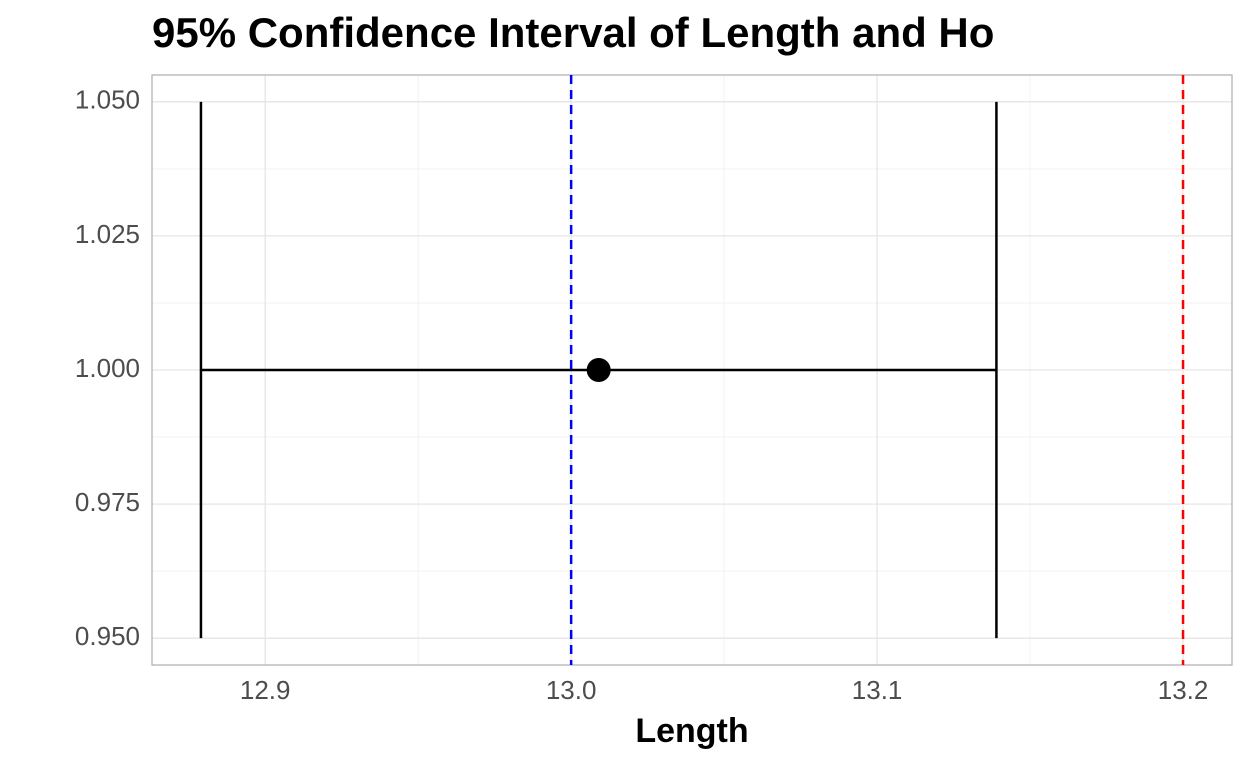 This screenshot has width=1248, height=768. Describe the element at coordinates (877, 690) in the screenshot. I see `x-tick-label: 13.1` at that location.